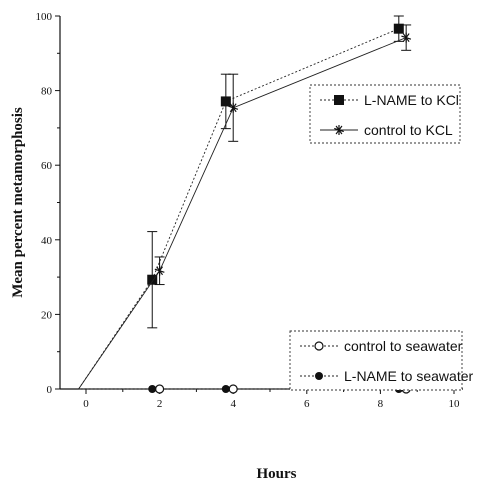 The image size is (498, 488). Describe the element at coordinates (50, 390) in the screenshot. I see `y-tick-label: 0` at that location.